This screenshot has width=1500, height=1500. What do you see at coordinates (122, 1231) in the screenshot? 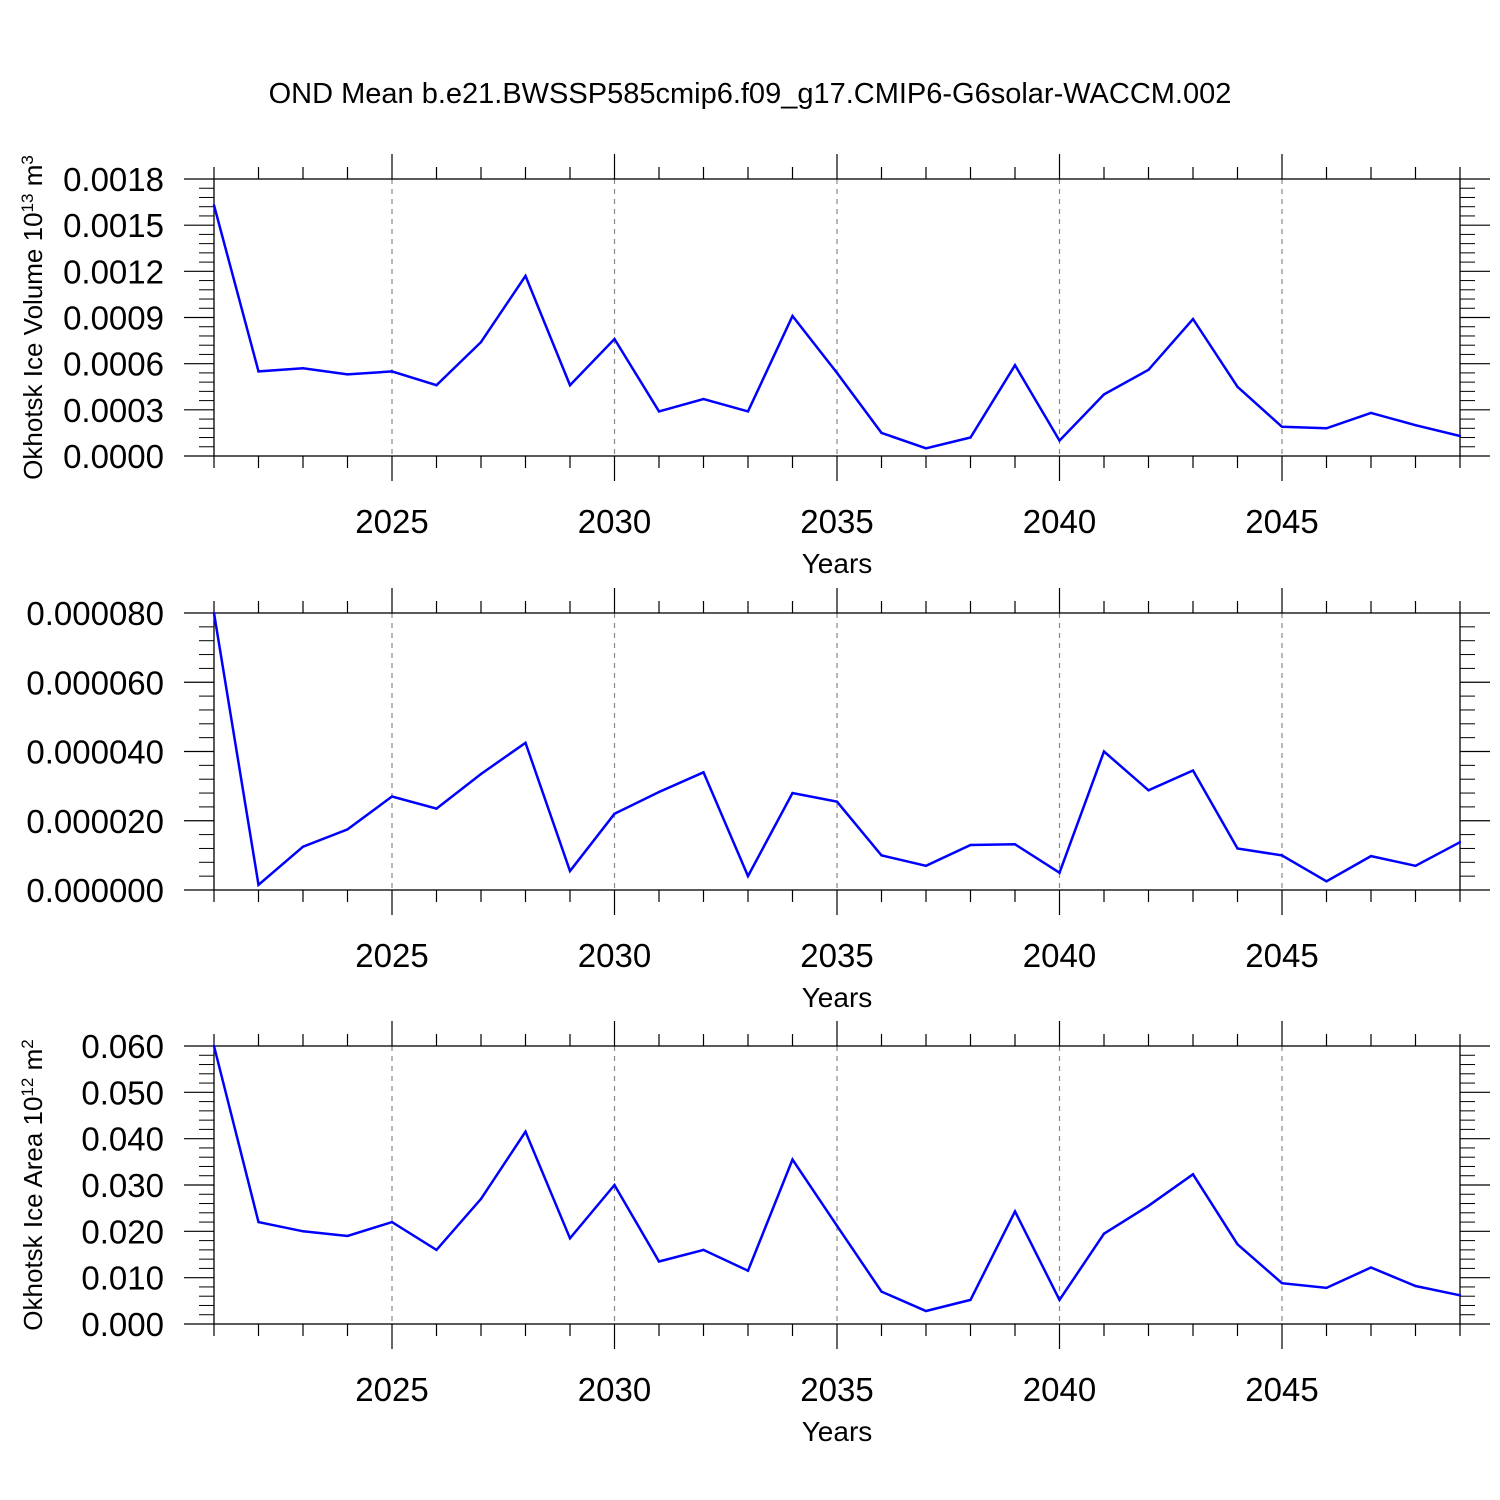
I see `y-tick-label: 0.020` at bounding box center [122, 1231].